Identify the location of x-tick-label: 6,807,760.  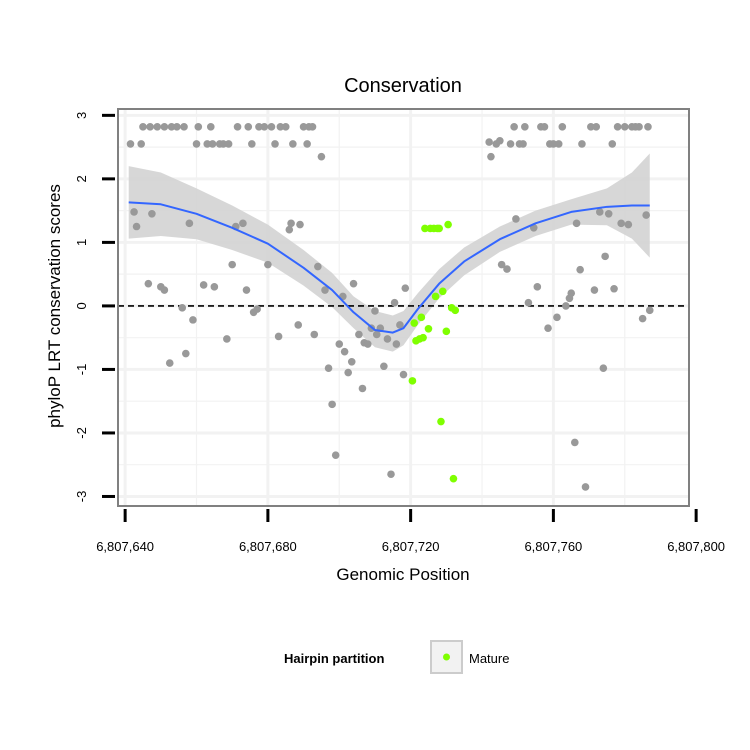
(553, 546).